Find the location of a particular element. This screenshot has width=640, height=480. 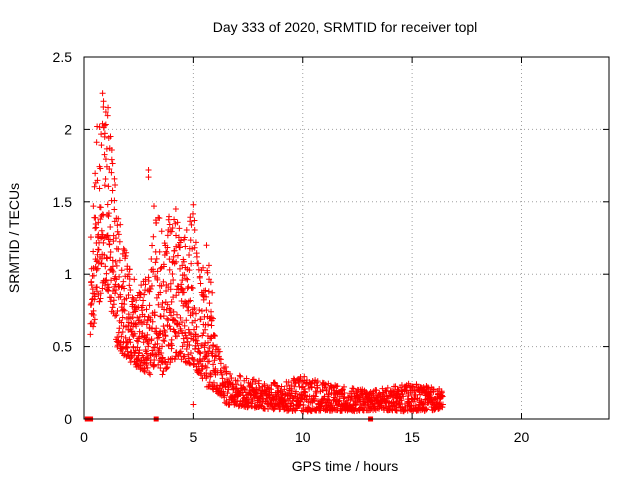

y-tick-label: 0.5 is located at coordinates (63, 347).